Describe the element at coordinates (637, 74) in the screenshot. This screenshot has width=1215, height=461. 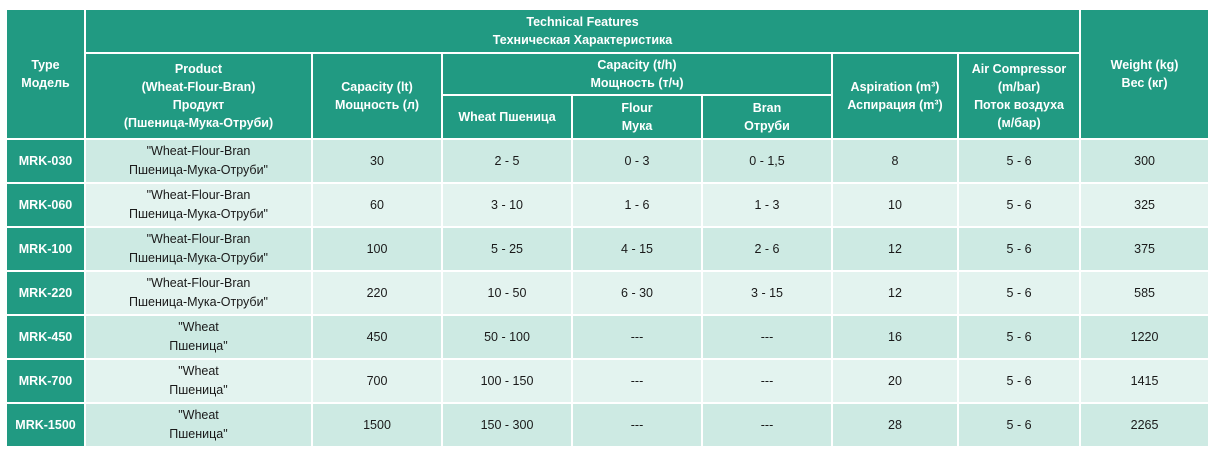
I see `capacity-th-header: Capacity (t/h) Мощность (т/ч)` at that location.